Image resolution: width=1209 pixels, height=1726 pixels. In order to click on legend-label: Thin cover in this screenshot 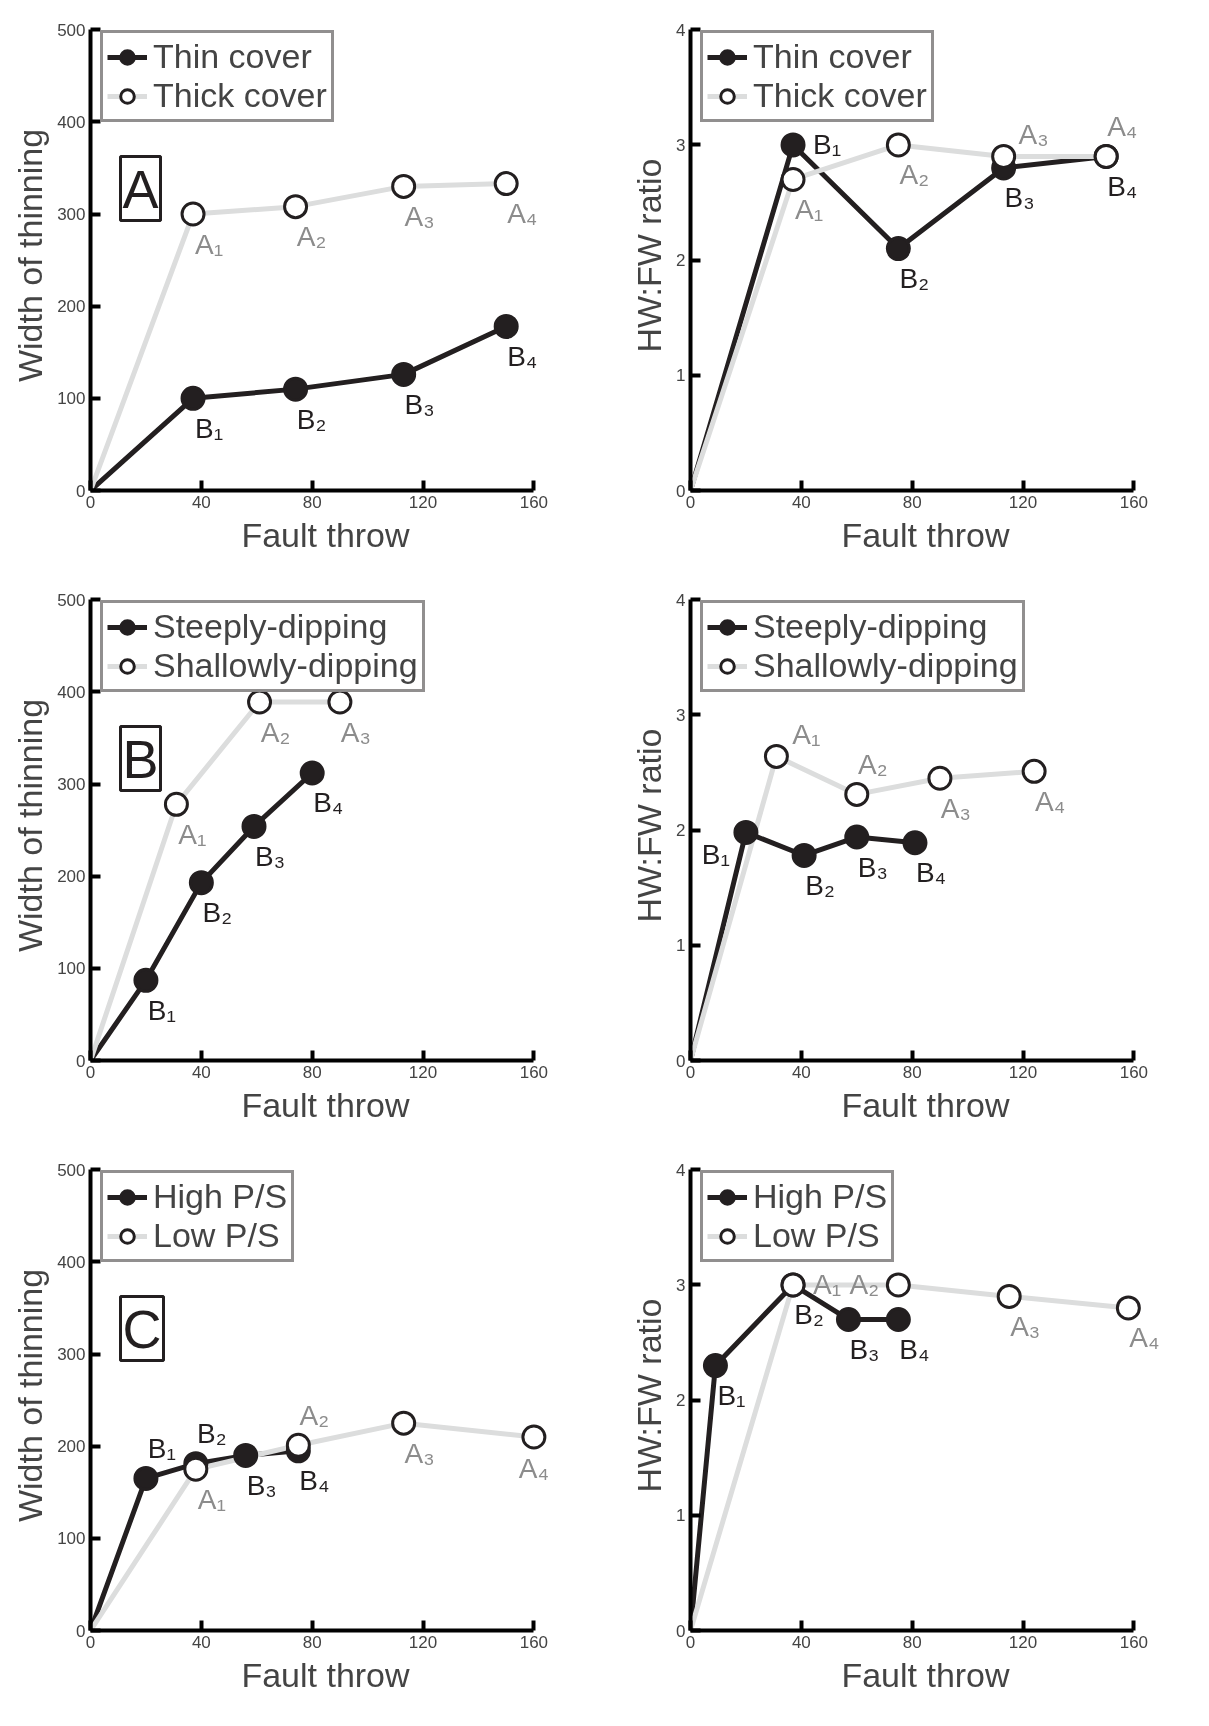, I will do `click(232, 56)`.